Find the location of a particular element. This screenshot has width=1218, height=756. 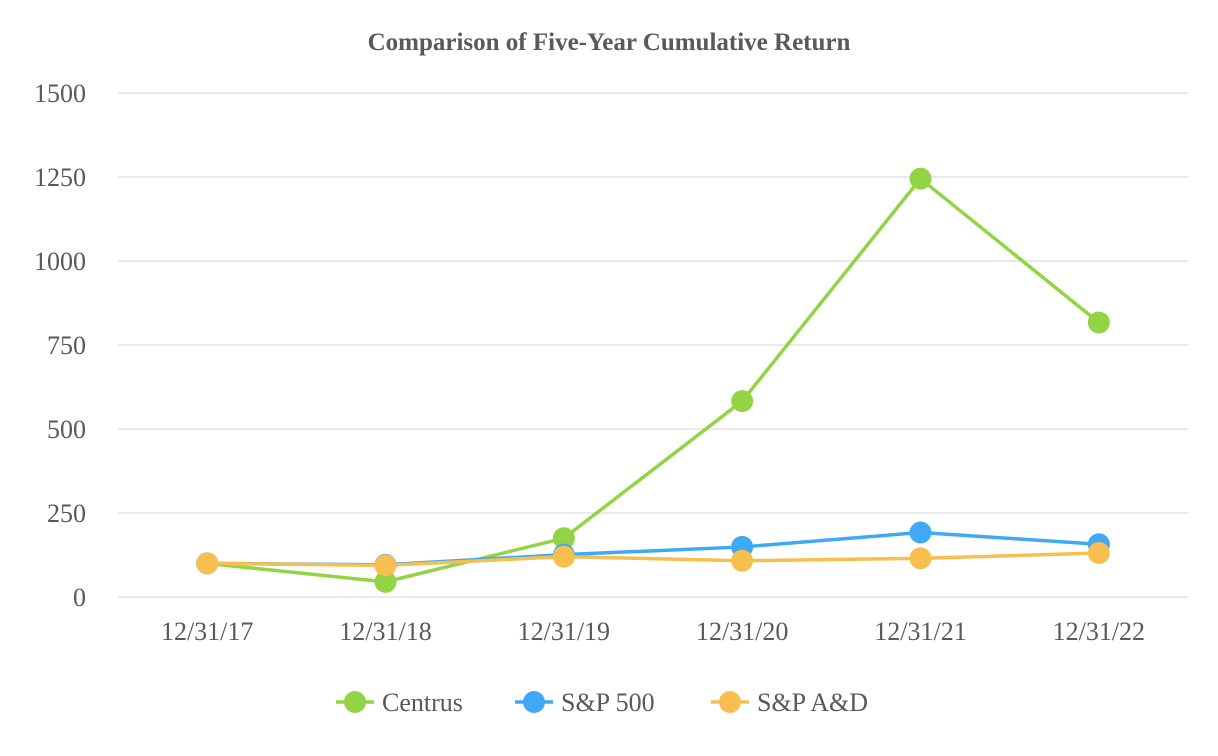

y-tick-label: 250 is located at coordinates (66, 513).